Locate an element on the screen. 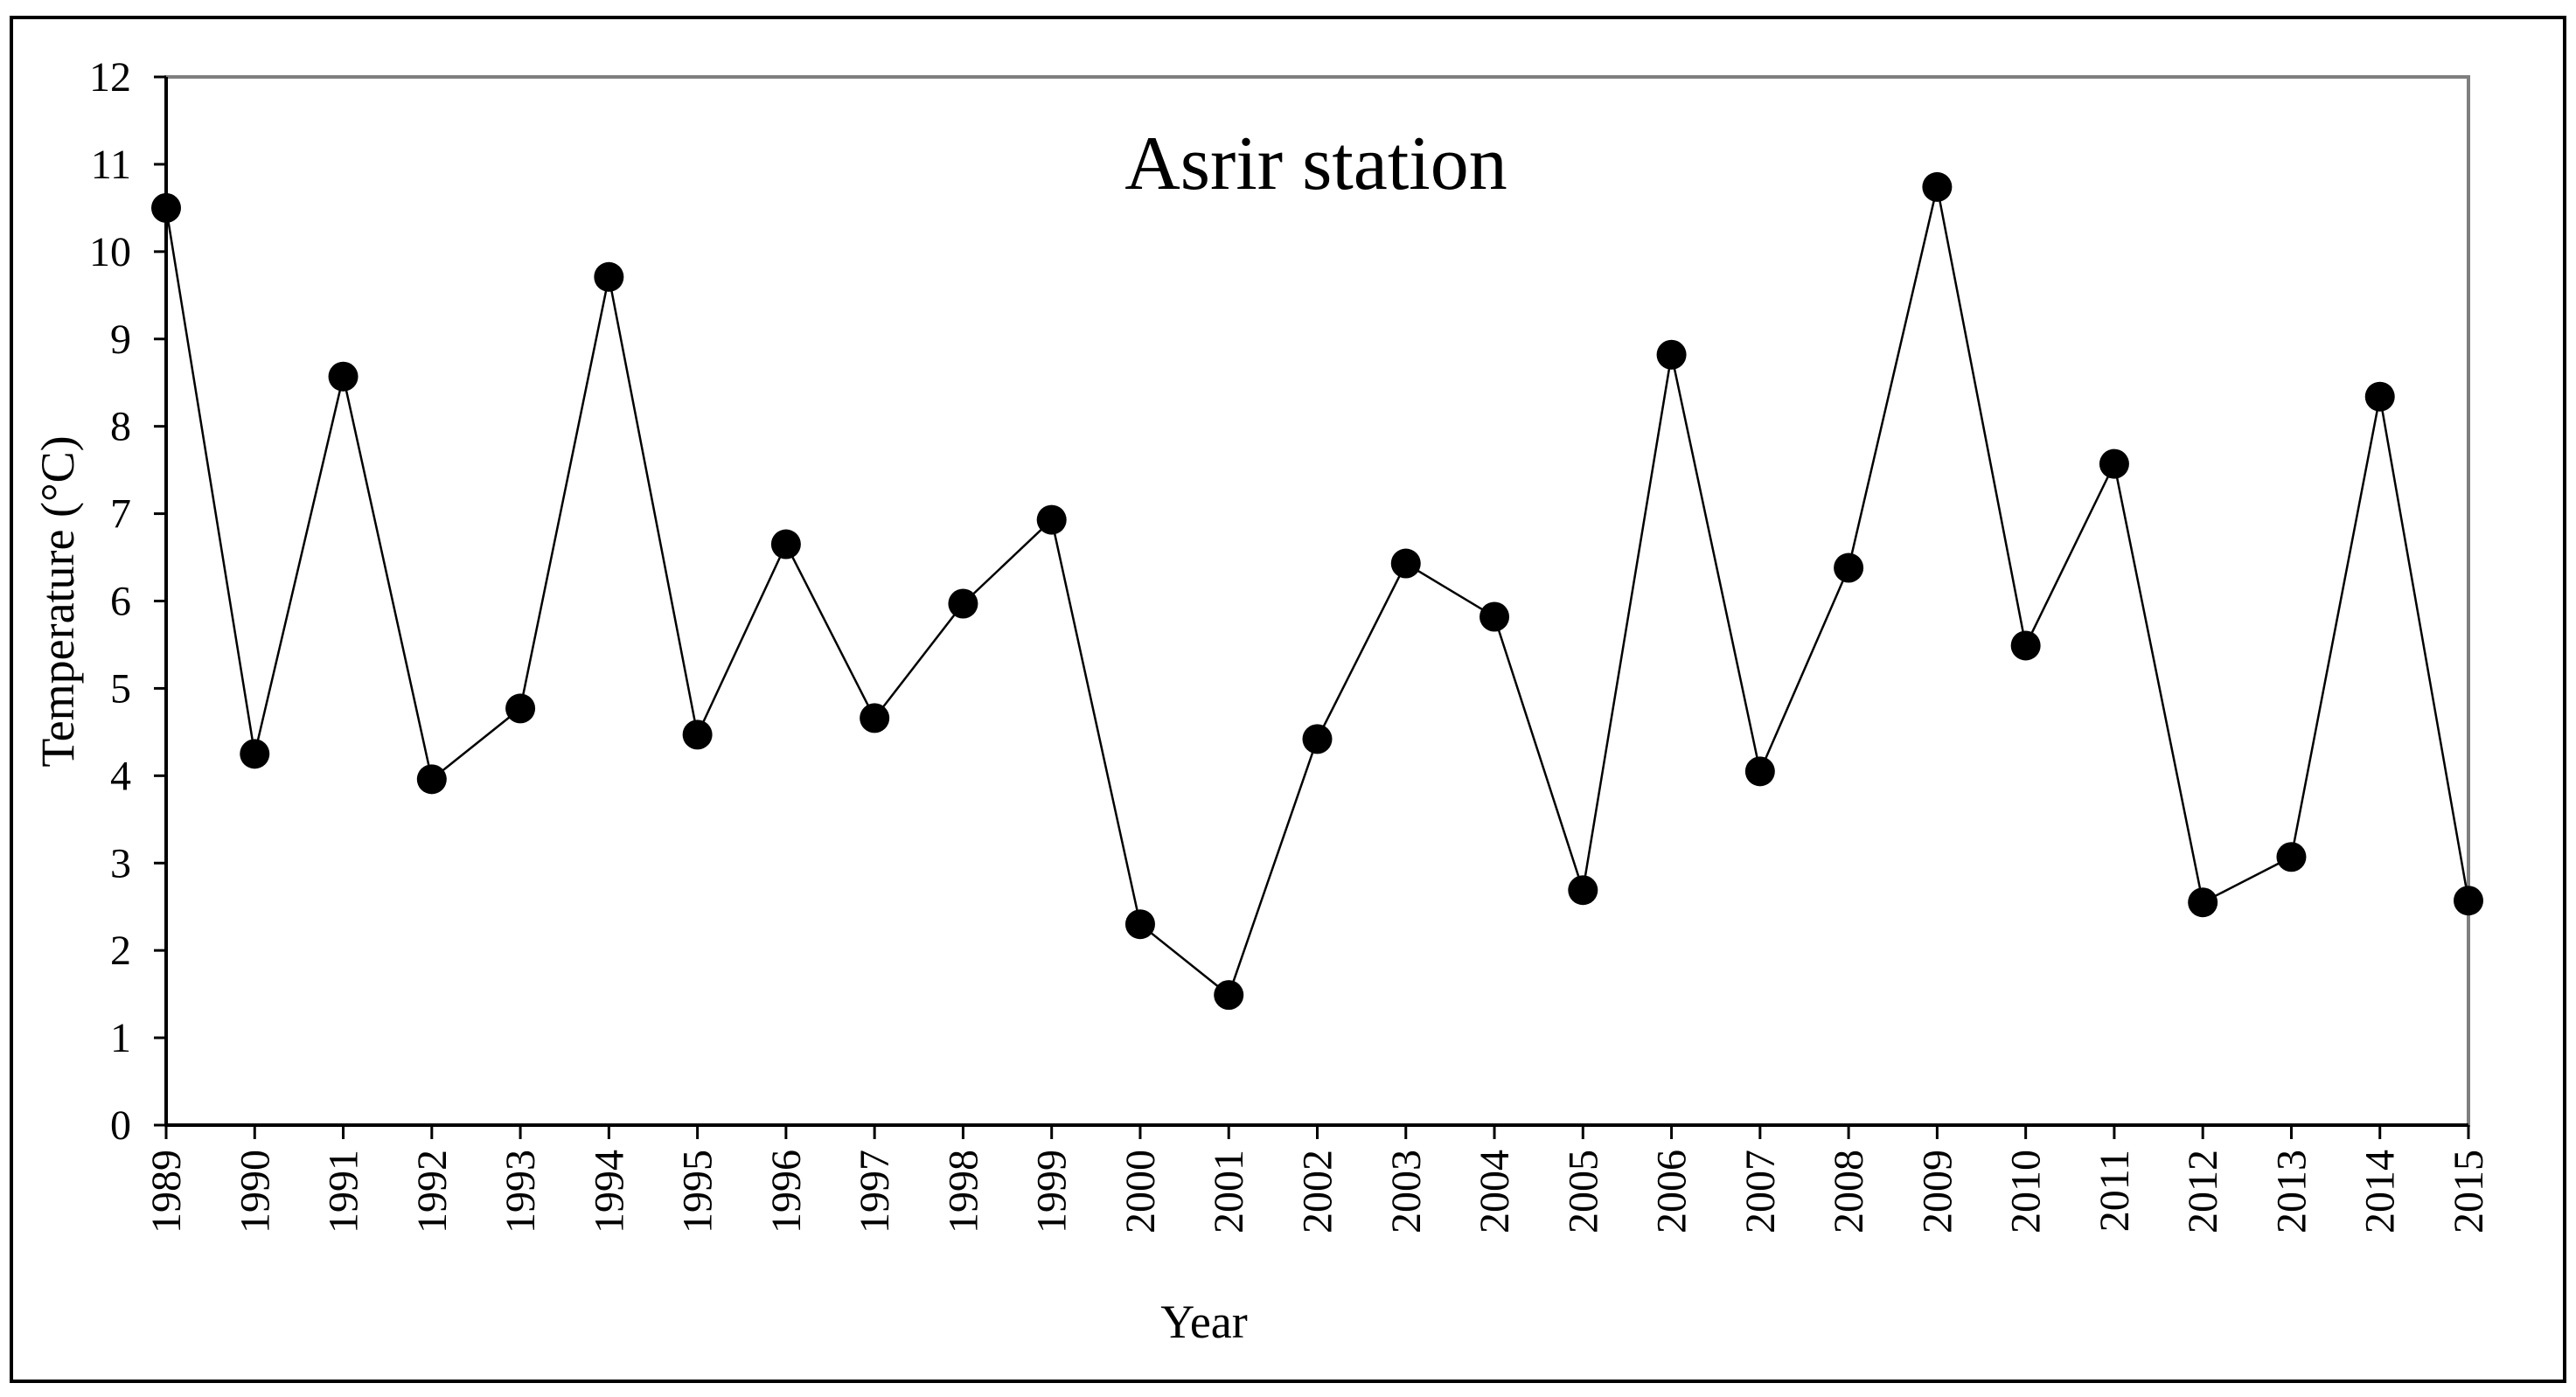 This screenshot has width=2576, height=1397. x-tick-label: 2006 is located at coordinates (1672, 1192).